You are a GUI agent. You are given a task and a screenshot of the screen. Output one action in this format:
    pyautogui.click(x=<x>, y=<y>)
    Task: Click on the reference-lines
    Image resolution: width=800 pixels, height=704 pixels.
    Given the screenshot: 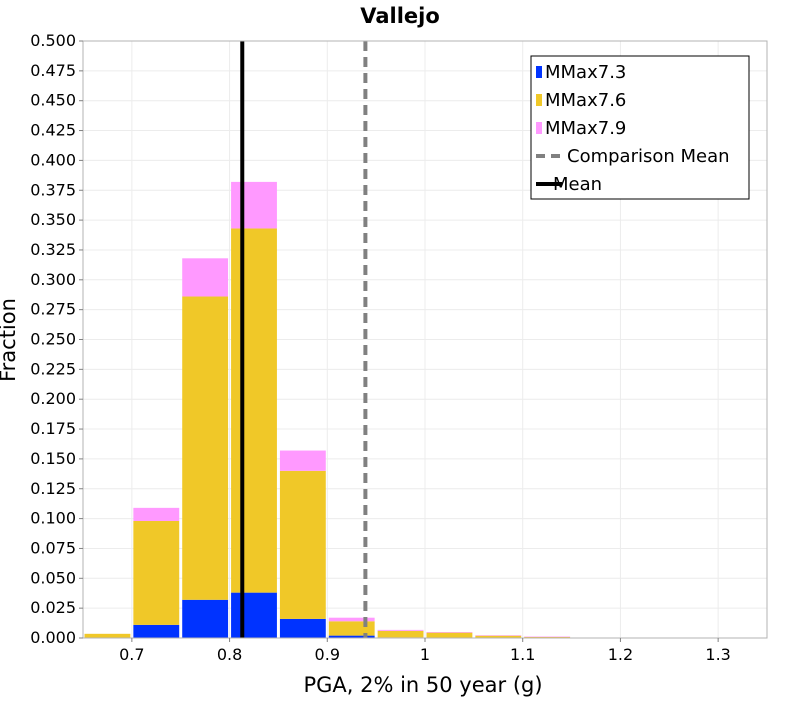 What is the action you would take?
    pyautogui.click(x=304, y=339)
    